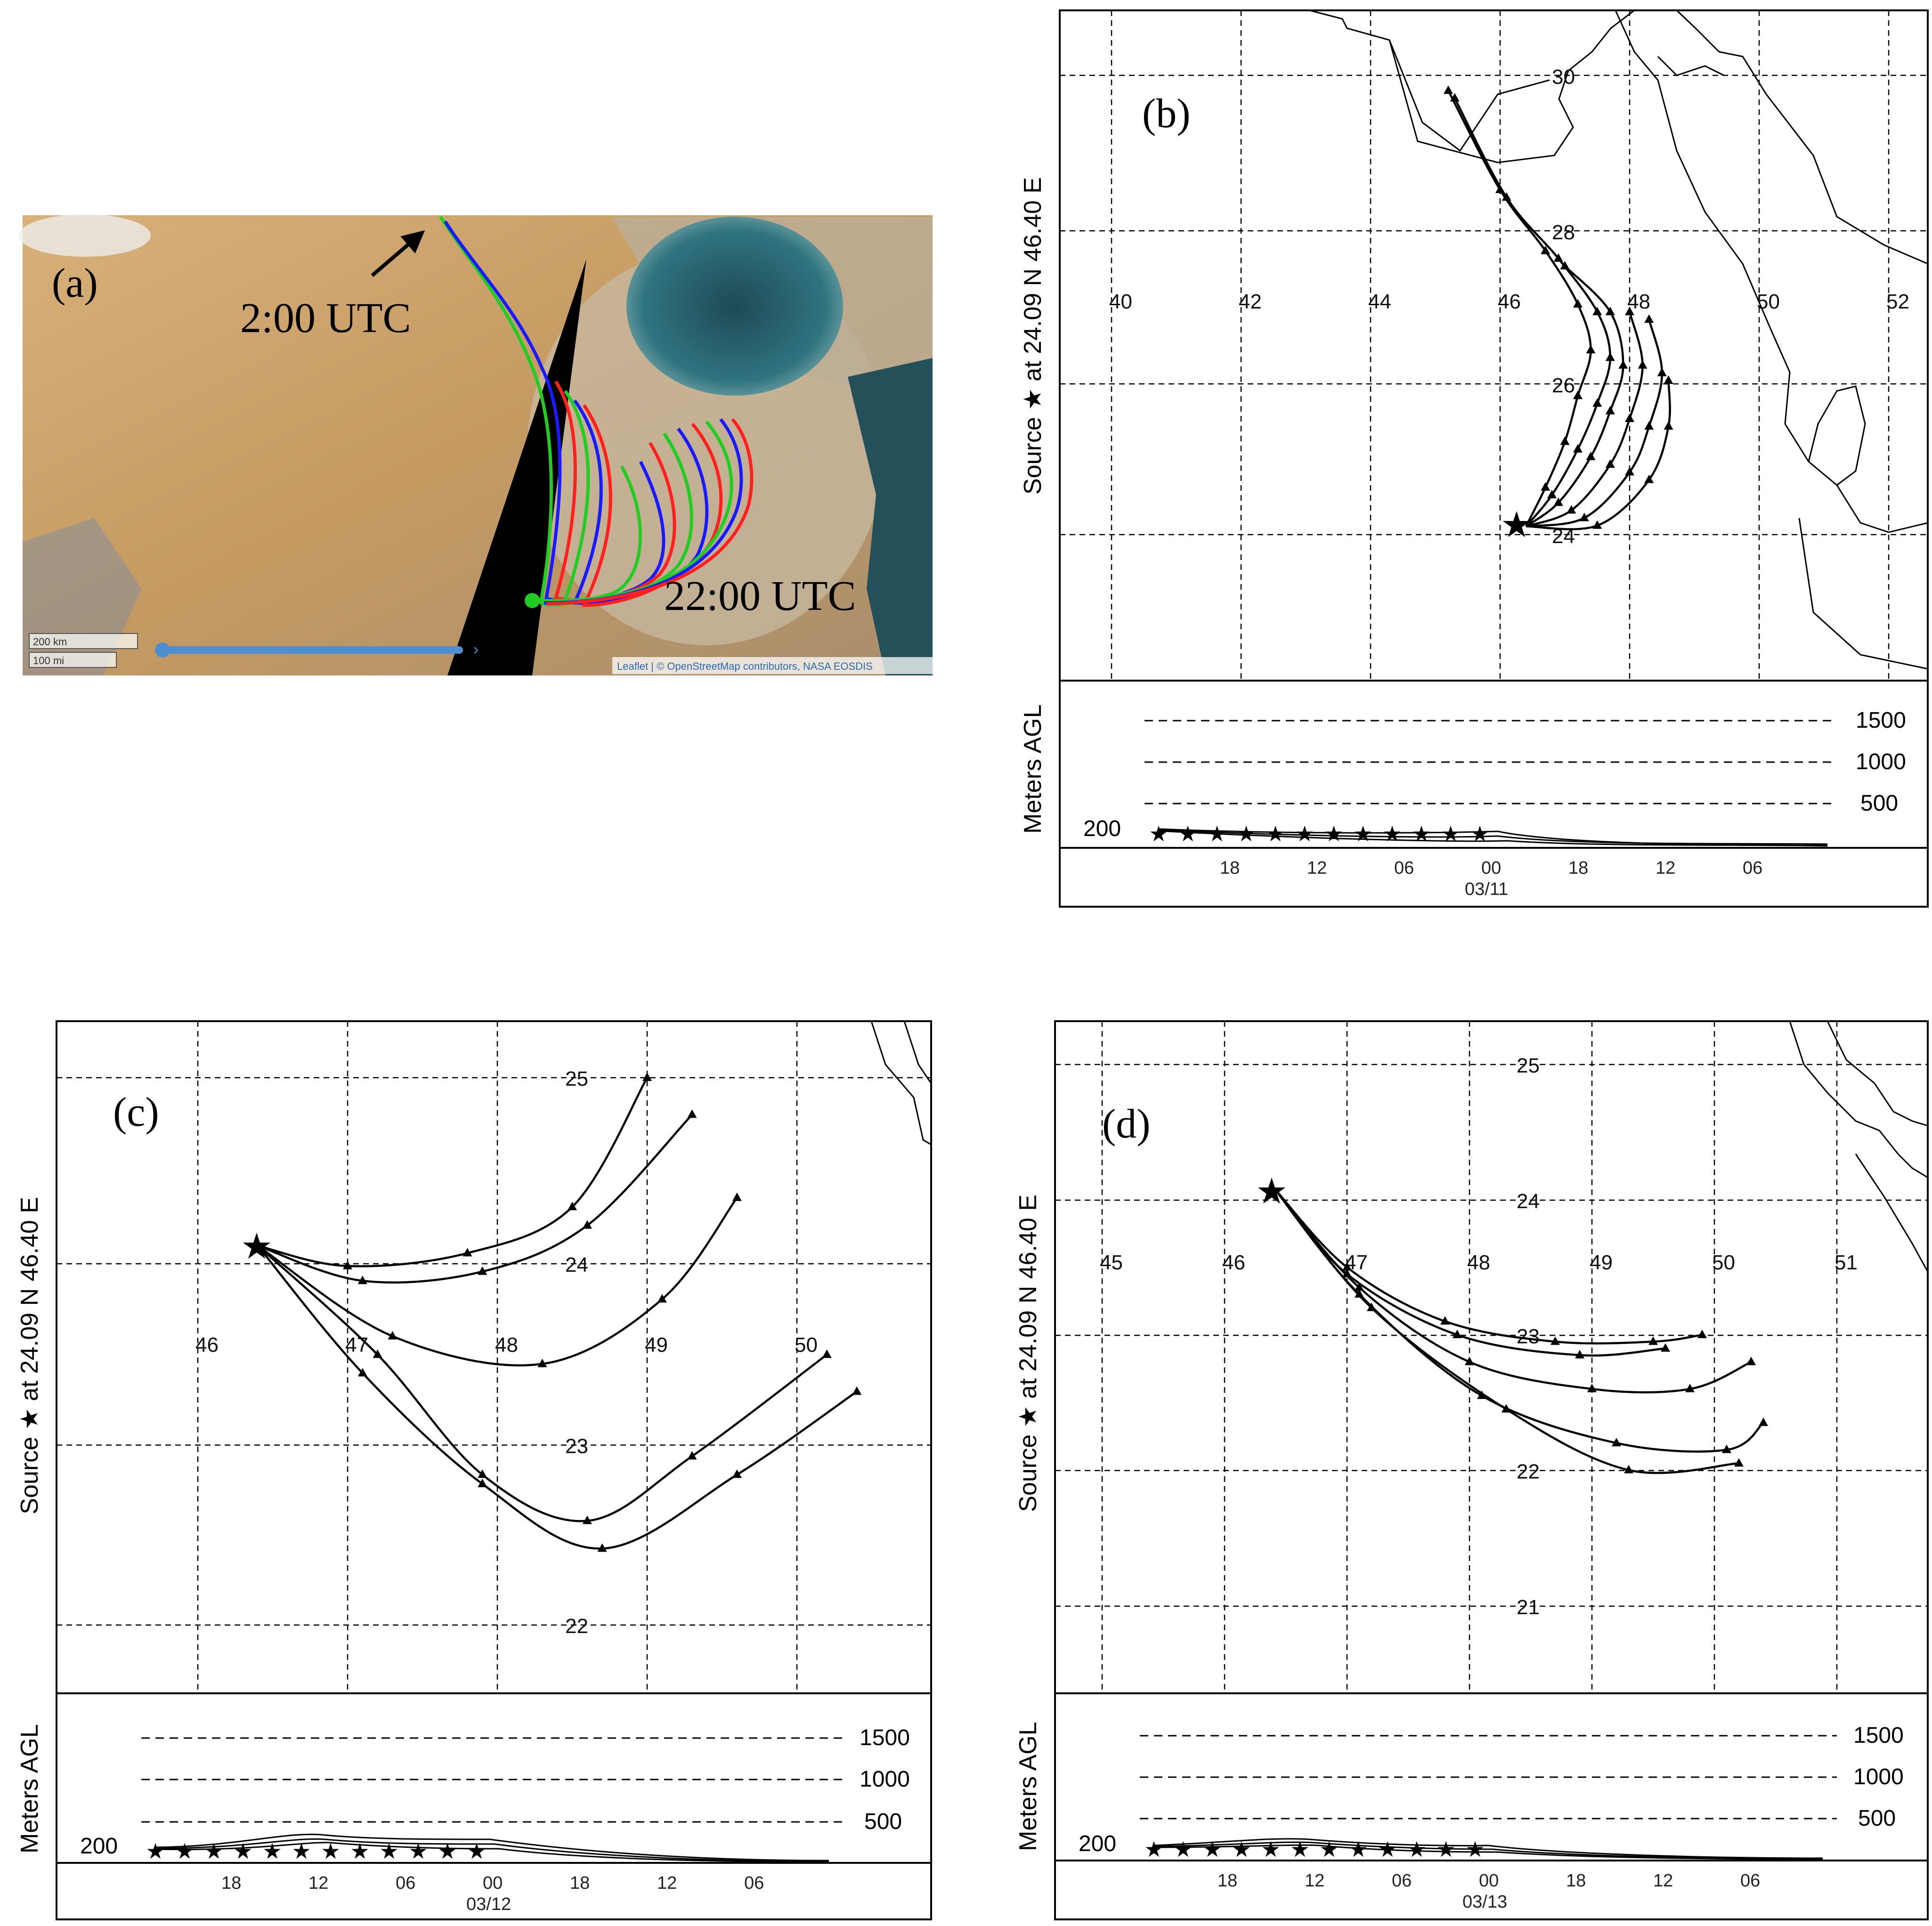 This screenshot has width=1932, height=1926. What do you see at coordinates (576, 1352) in the screenshot?
I see `panel-c-lat-labels: 25 24 23 22` at bounding box center [576, 1352].